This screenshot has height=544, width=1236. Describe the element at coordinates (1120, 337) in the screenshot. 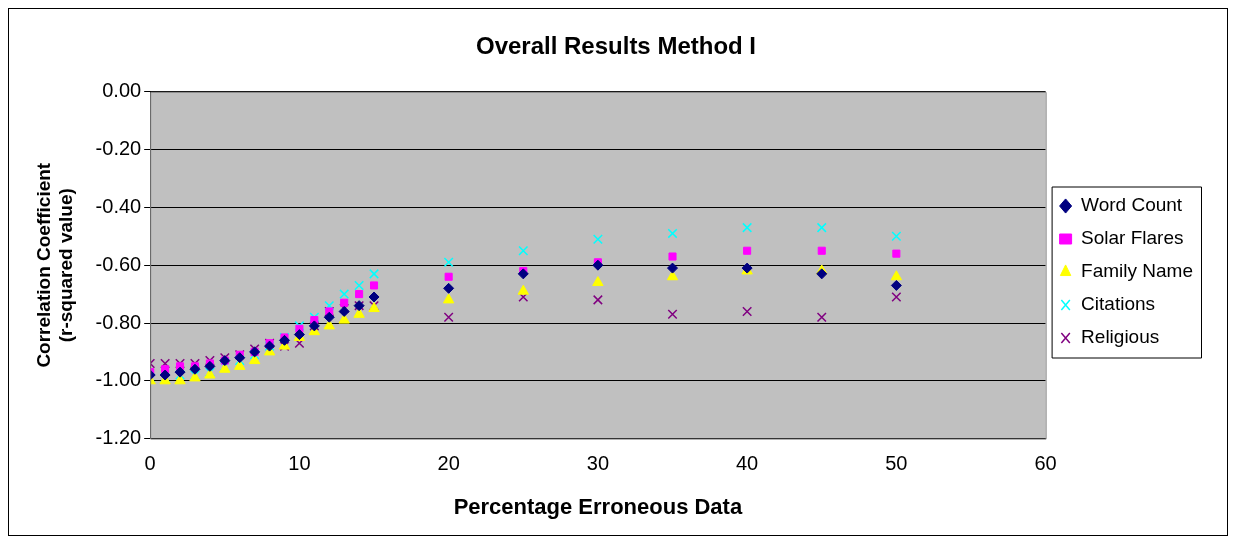

I see `legend-label: Religious` at that location.